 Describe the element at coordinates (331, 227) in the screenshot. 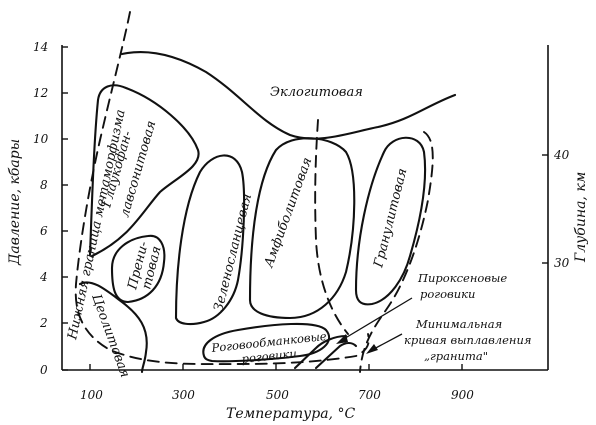

I see `central-dashed-boundary` at that location.